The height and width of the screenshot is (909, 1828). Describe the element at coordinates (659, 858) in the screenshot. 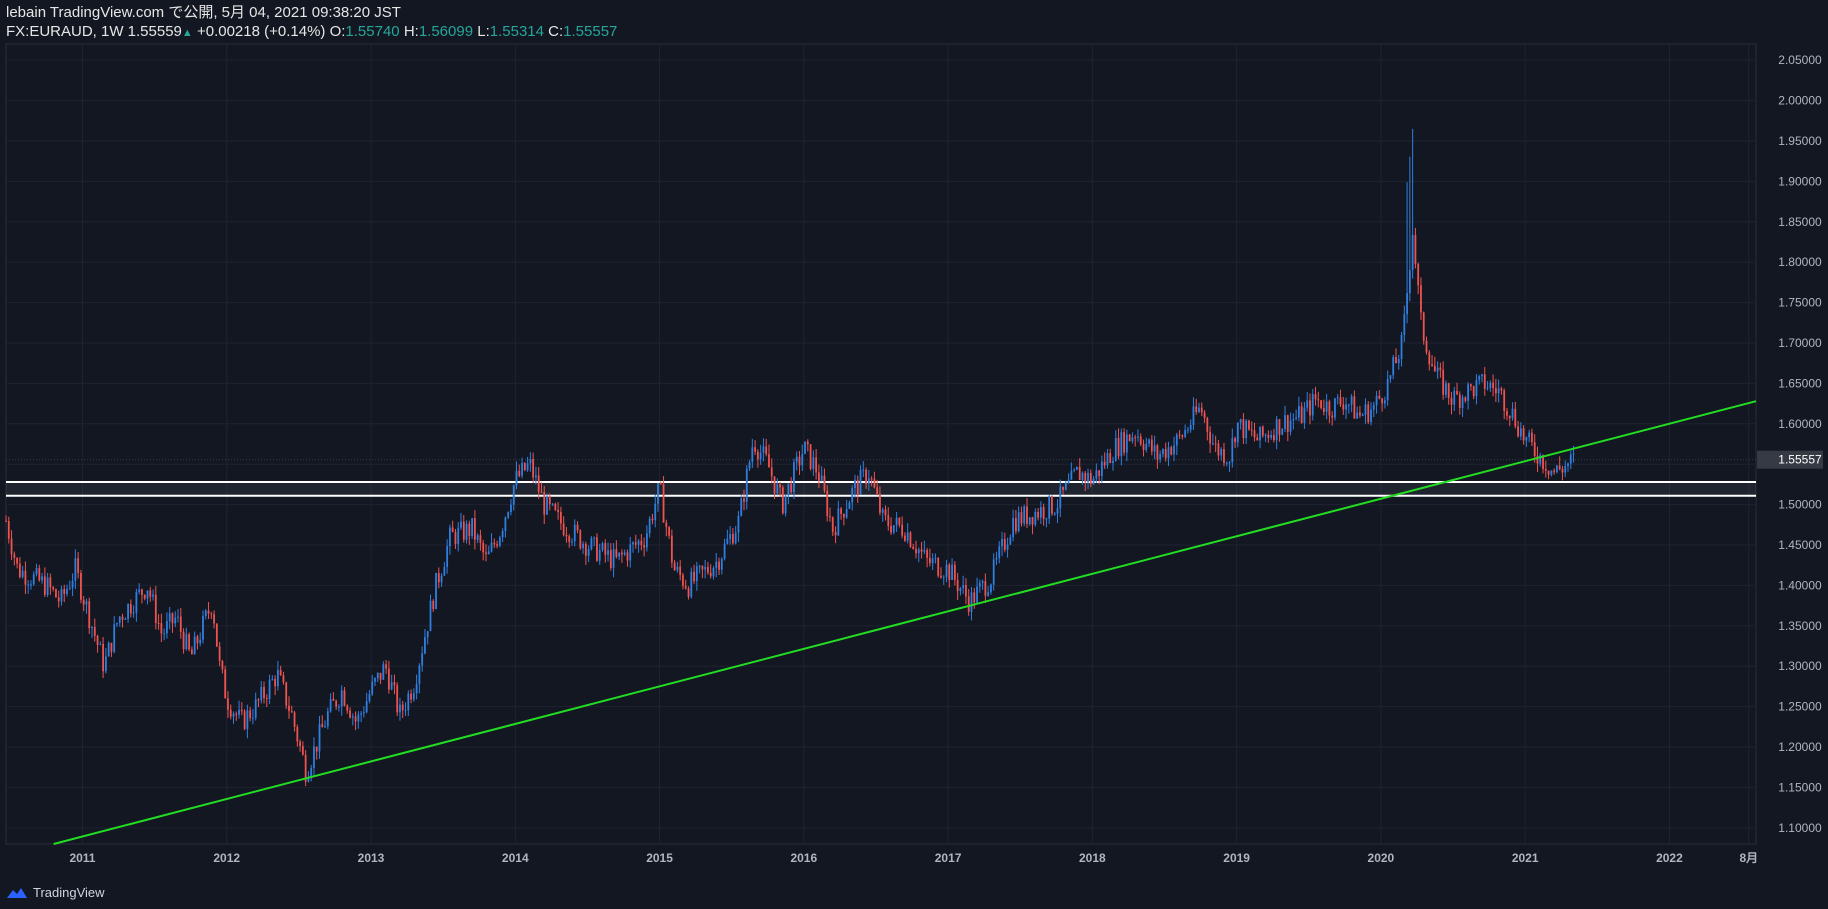

I see `x-tick-label: 2015` at that location.